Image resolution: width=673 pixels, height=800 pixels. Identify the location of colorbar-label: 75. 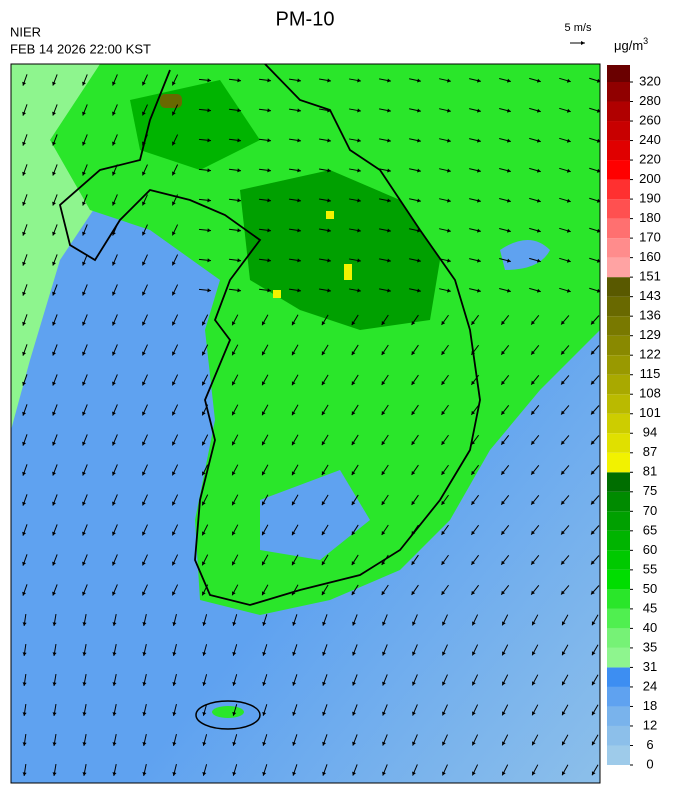
(650, 490).